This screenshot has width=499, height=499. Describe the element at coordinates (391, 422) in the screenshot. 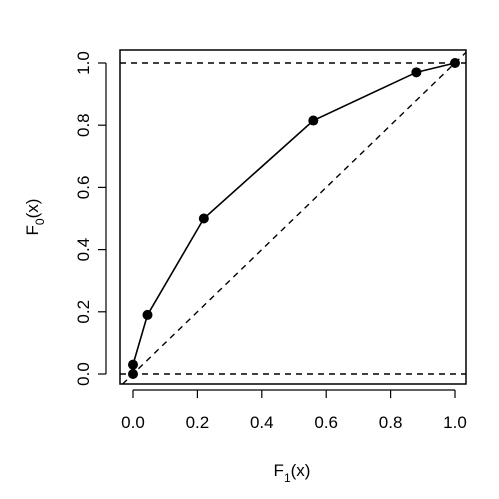

I see `x-tick-label: 0.8` at that location.